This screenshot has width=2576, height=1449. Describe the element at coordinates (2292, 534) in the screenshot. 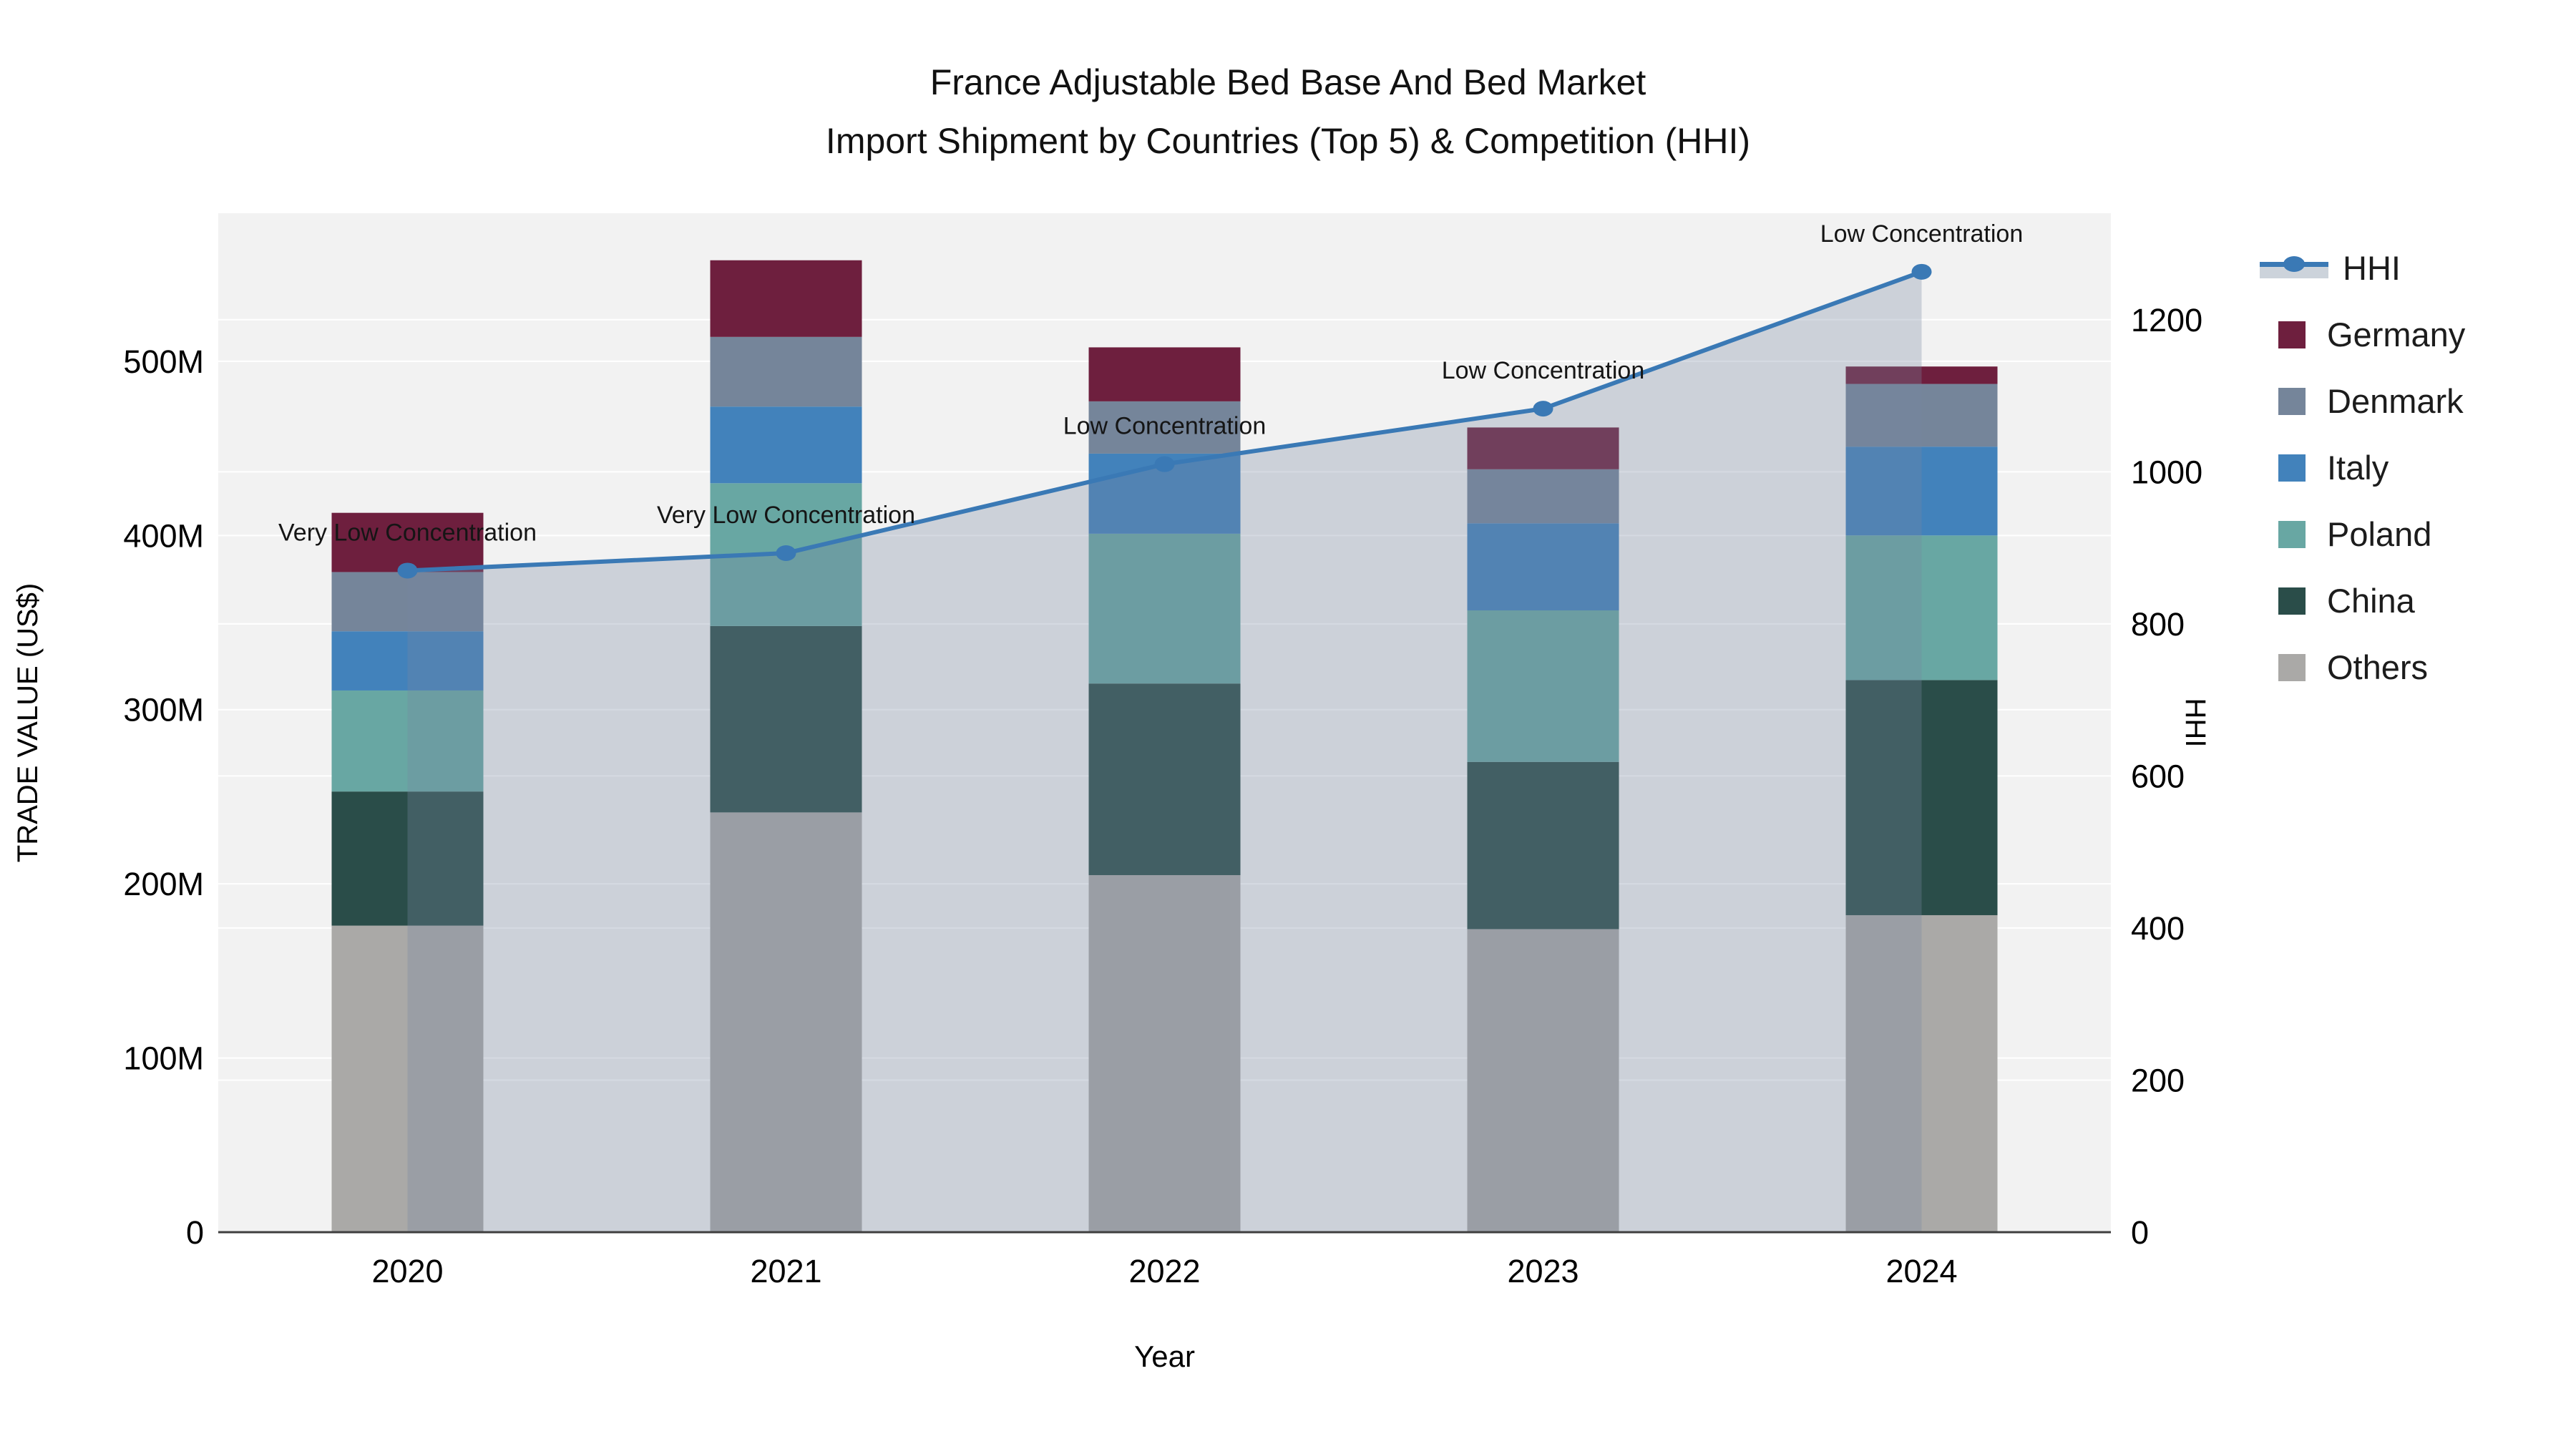

I see `legend-swatch-poland` at that location.